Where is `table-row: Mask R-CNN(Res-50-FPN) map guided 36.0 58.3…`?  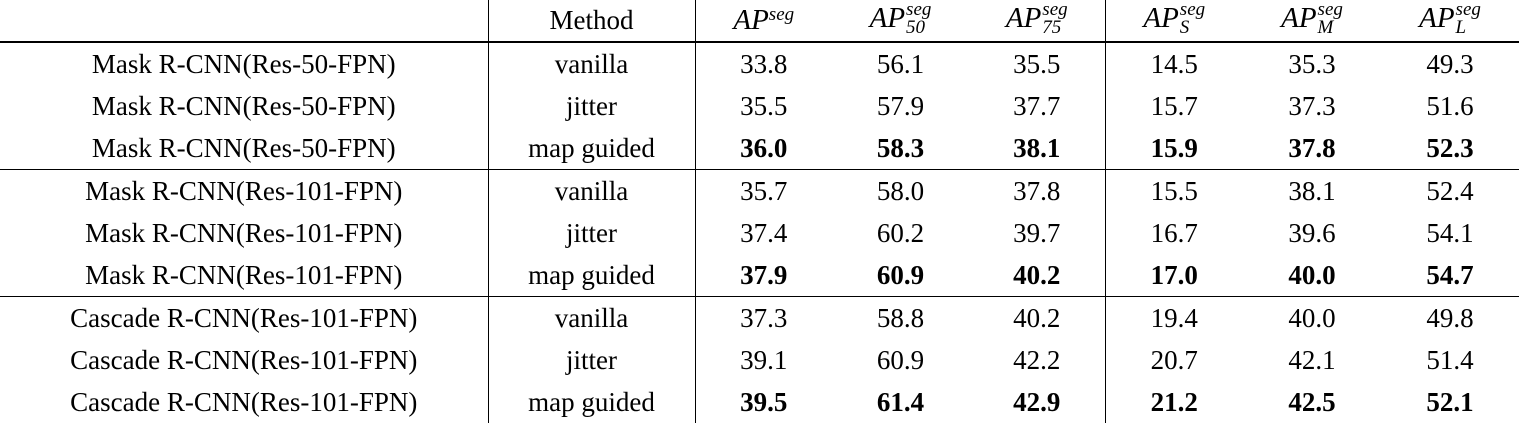
table-row: Mask R-CNN(Res-50-FPN) map guided 36.0 58.3… is located at coordinates (759, 148).